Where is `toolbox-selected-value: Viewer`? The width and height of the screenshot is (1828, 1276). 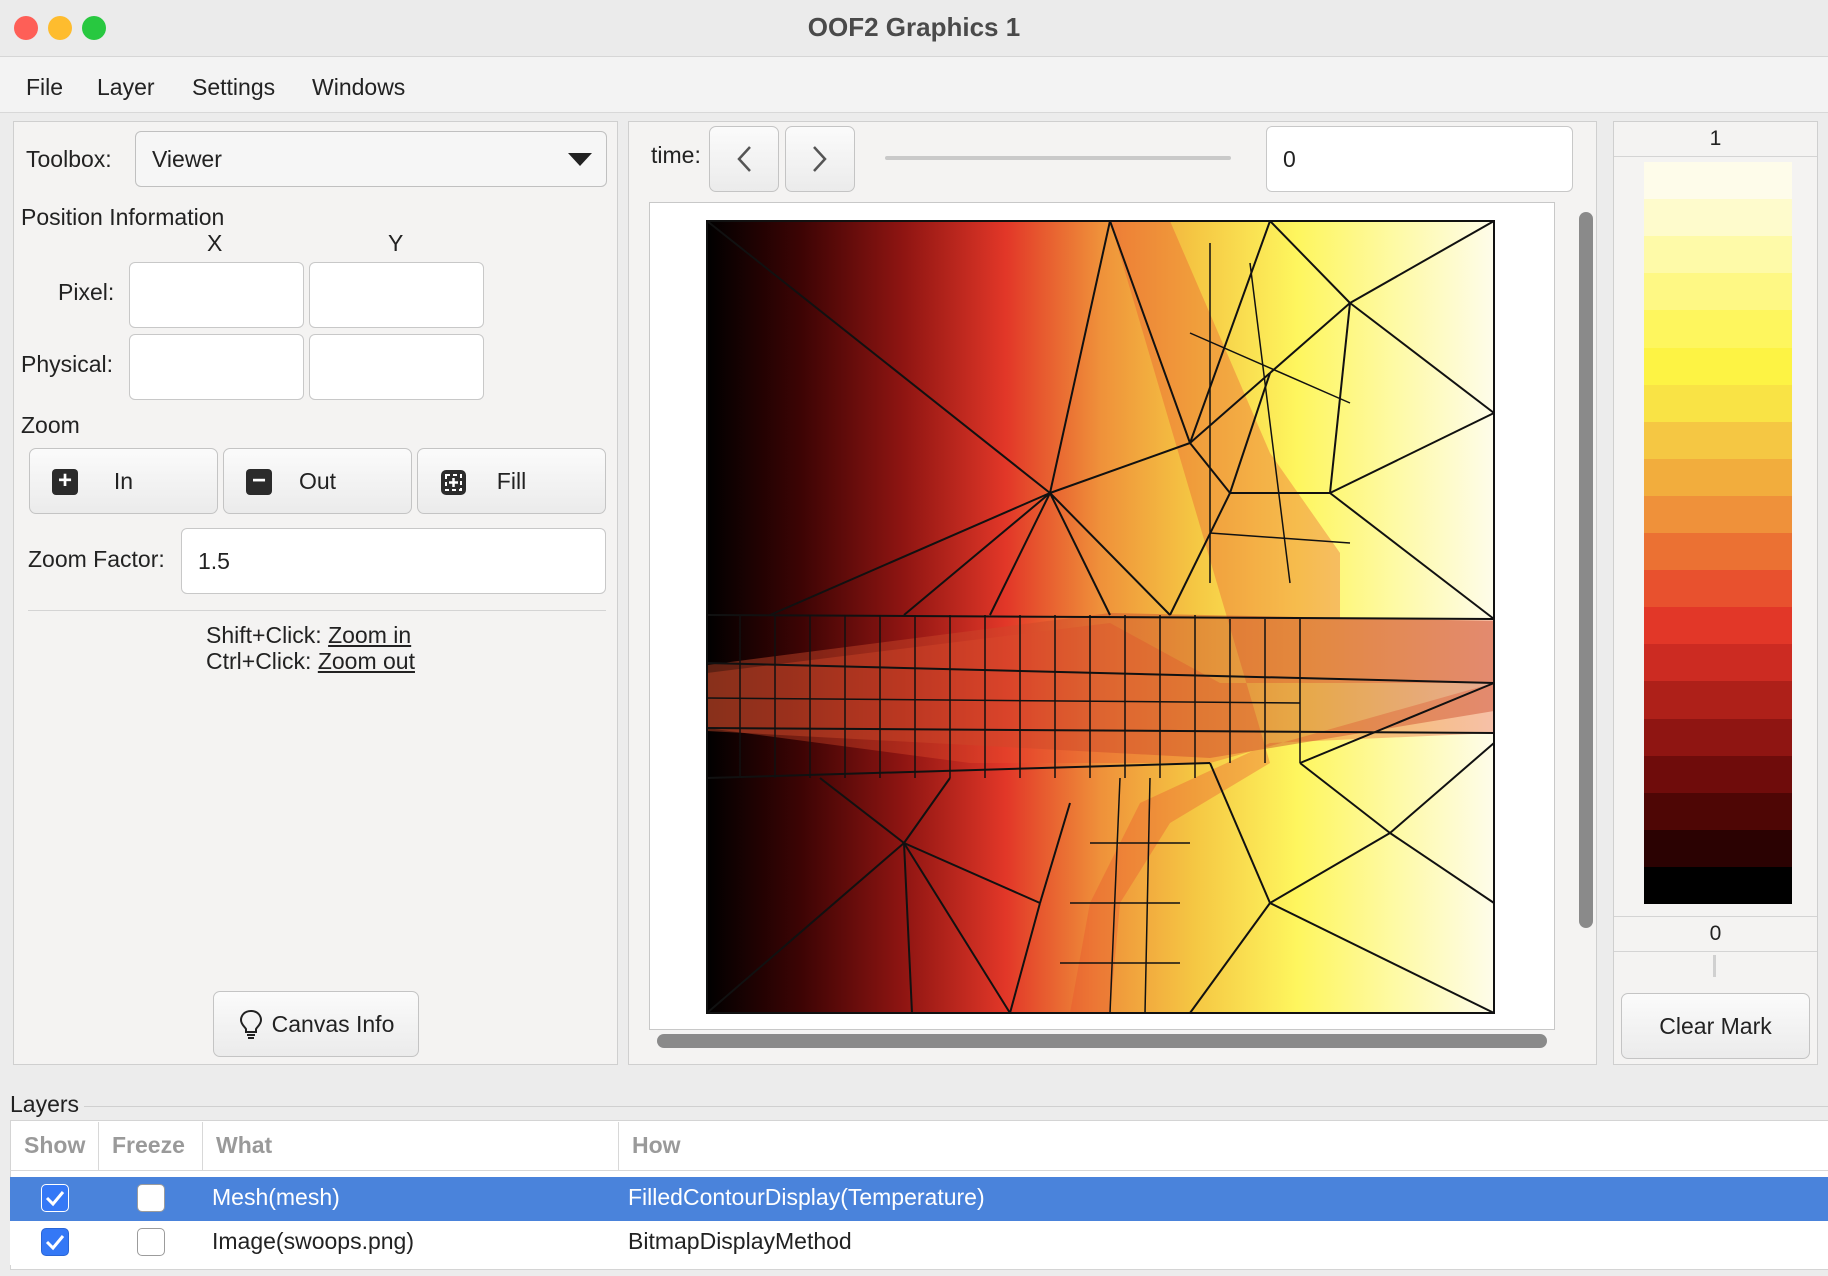 toolbox-selected-value: Viewer is located at coordinates (187, 158).